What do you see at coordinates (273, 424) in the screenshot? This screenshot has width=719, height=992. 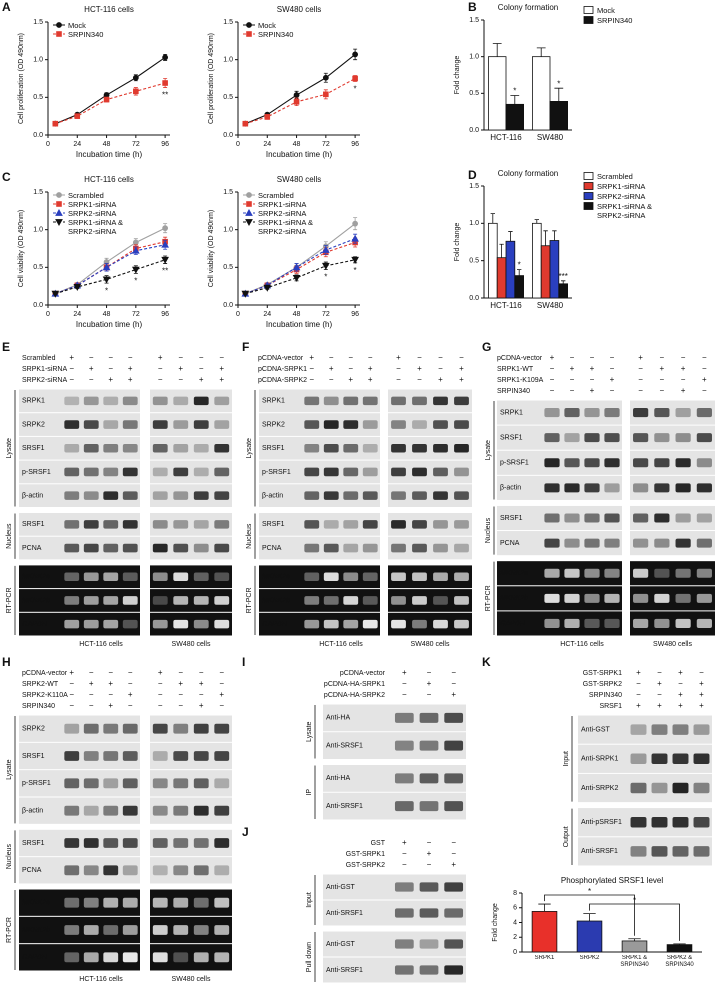 I see `row-label: SRPK2` at bounding box center [273, 424].